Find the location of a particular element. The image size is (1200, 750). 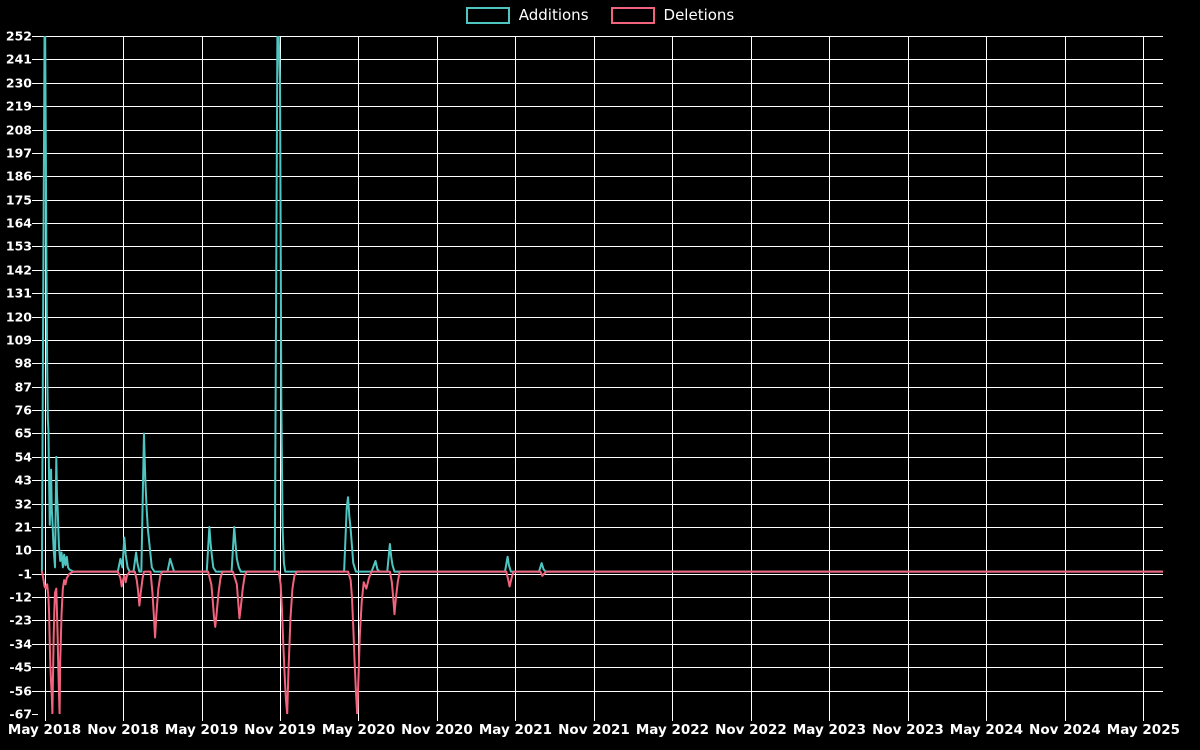

y-axis-tick-label: -34 is located at coordinates (20, 644).